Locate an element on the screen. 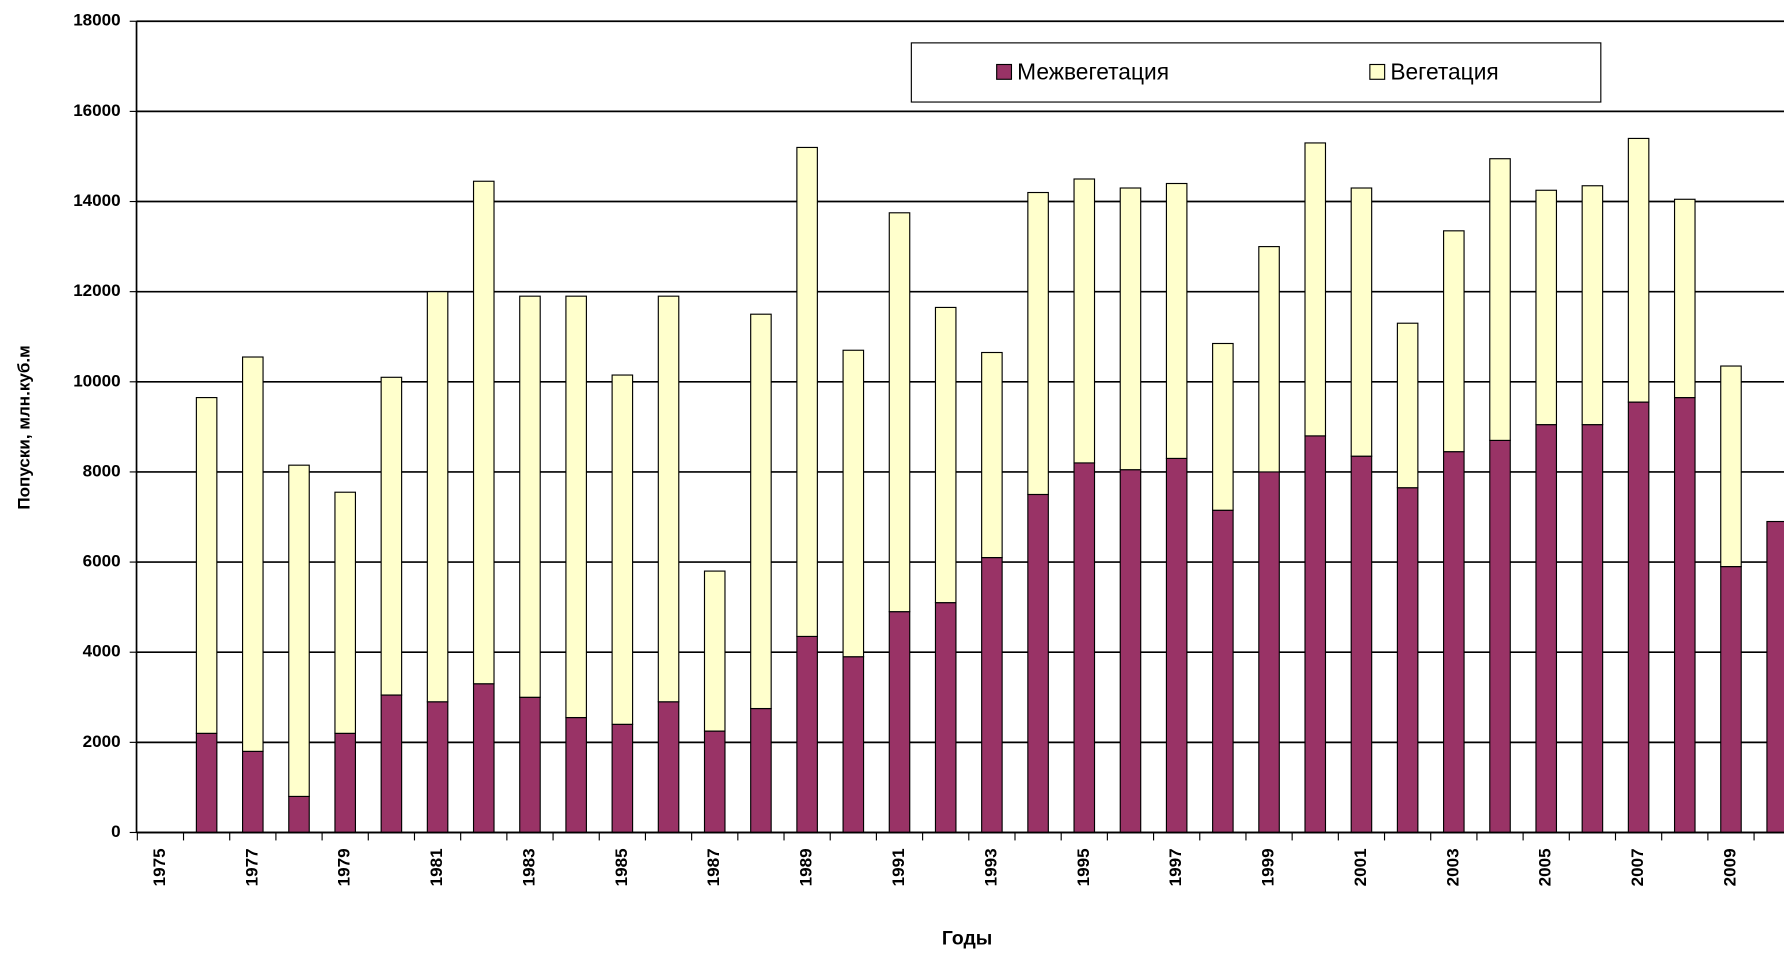 This screenshot has width=1784, height=955. legend-box is located at coordinates (1256, 72).